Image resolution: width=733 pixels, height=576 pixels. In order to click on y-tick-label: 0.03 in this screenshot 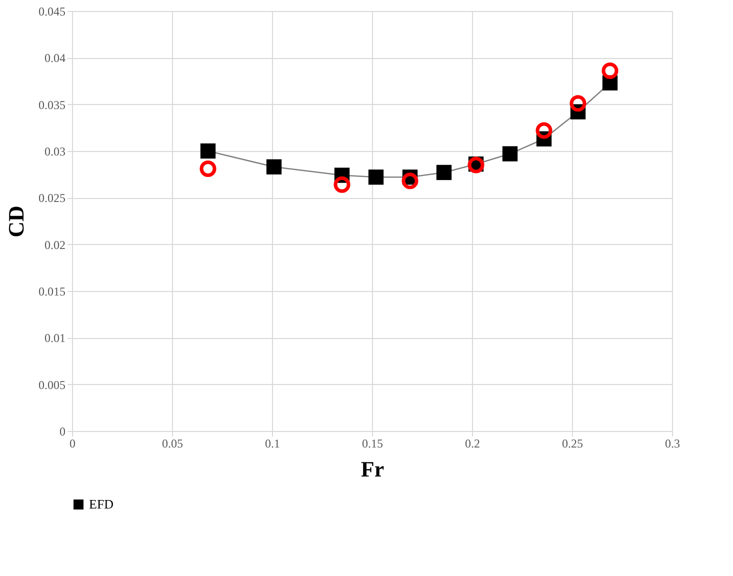, I will do `click(55, 151)`.